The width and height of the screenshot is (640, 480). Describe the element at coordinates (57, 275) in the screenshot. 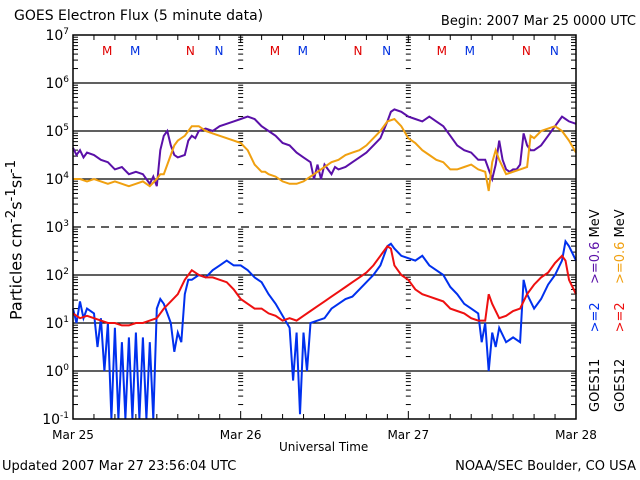

I see `y-tick-label: 102` at that location.